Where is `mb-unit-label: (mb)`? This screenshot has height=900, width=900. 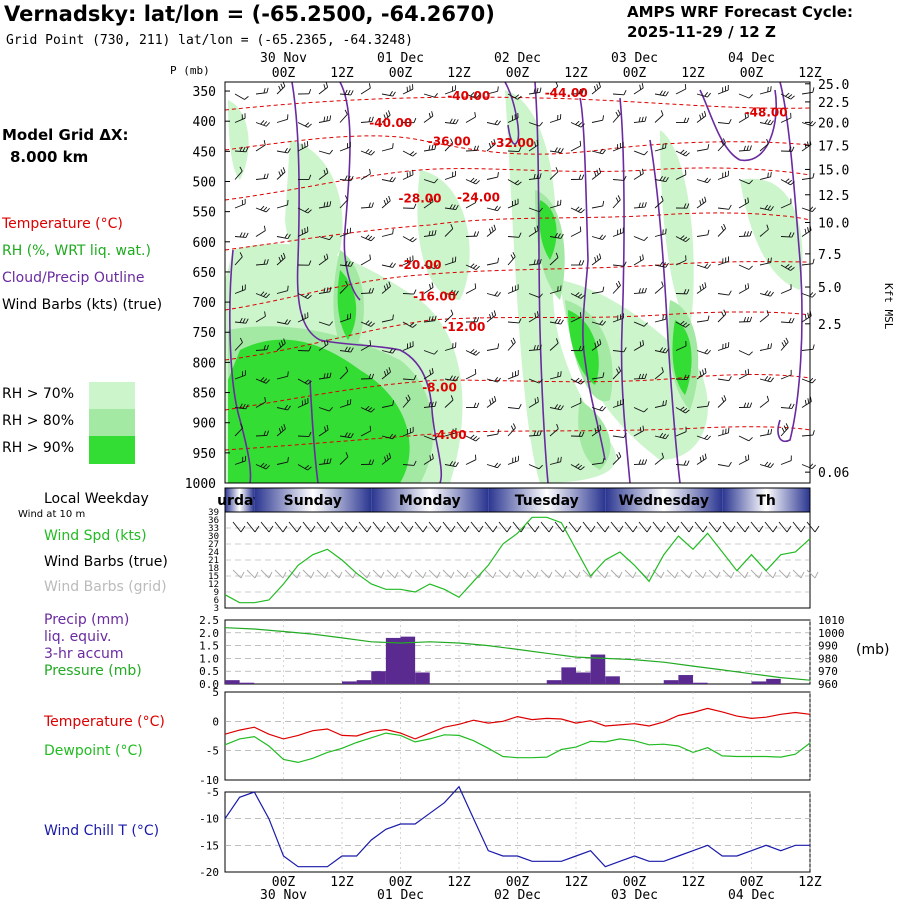
mb-unit-label: (mb) is located at coordinates (873, 650).